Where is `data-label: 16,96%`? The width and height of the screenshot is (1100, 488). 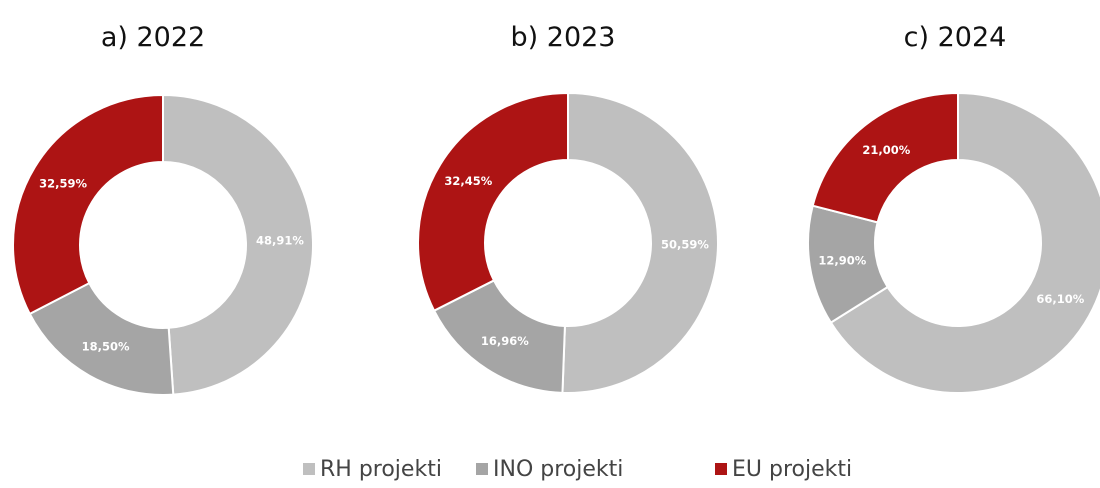
data-label: 16,96% is located at coordinates (505, 341).